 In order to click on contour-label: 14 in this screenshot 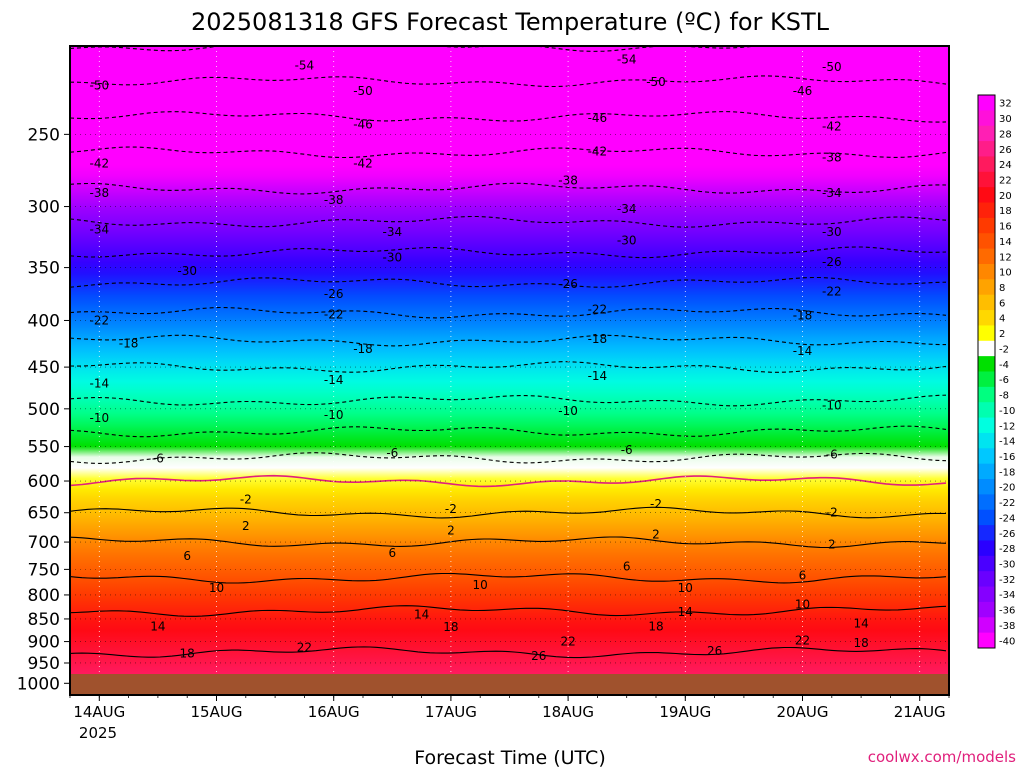, I will do `click(421, 614)`.